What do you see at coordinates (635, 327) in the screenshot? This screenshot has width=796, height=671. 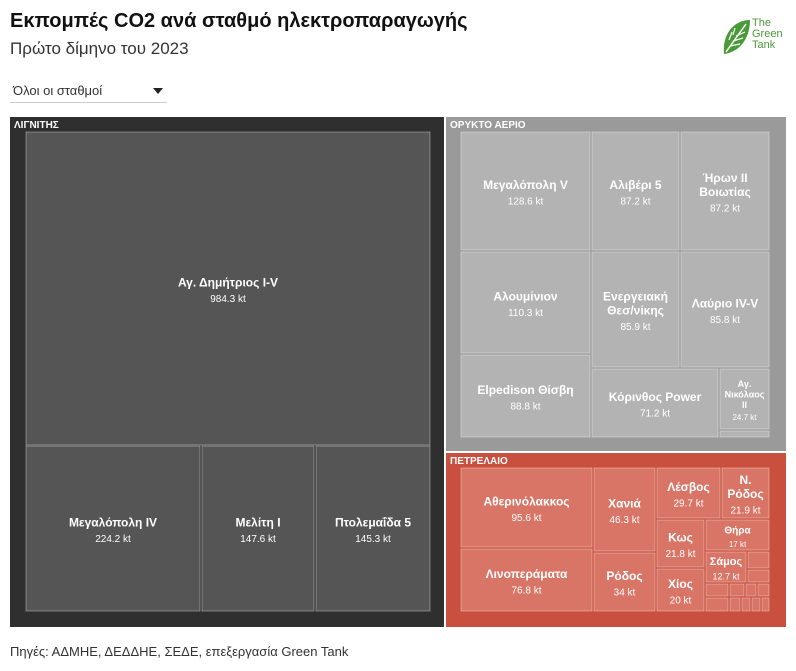 I see `tile-value: 85.9 kt` at bounding box center [635, 327].